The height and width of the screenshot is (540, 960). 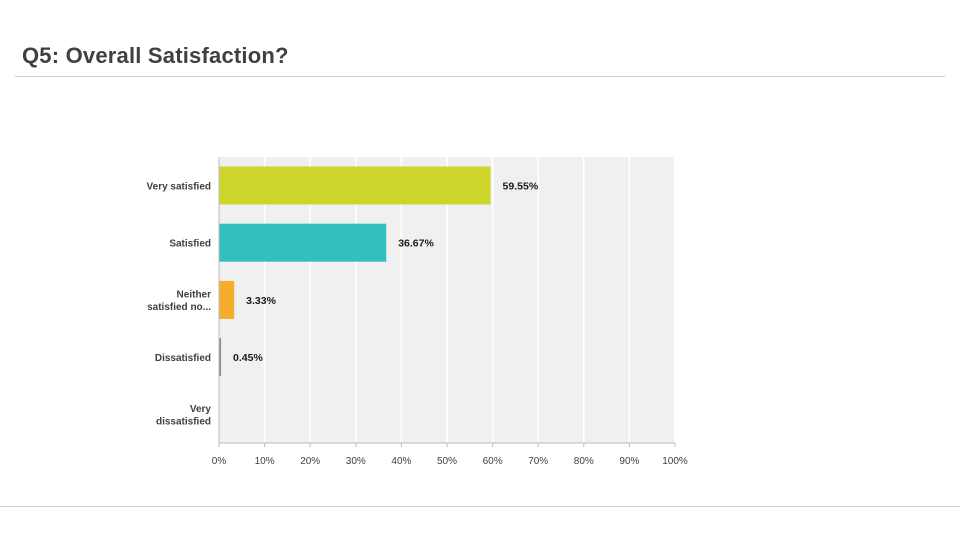 What do you see at coordinates (629, 461) in the screenshot?
I see `x-tick-label: 90%` at bounding box center [629, 461].